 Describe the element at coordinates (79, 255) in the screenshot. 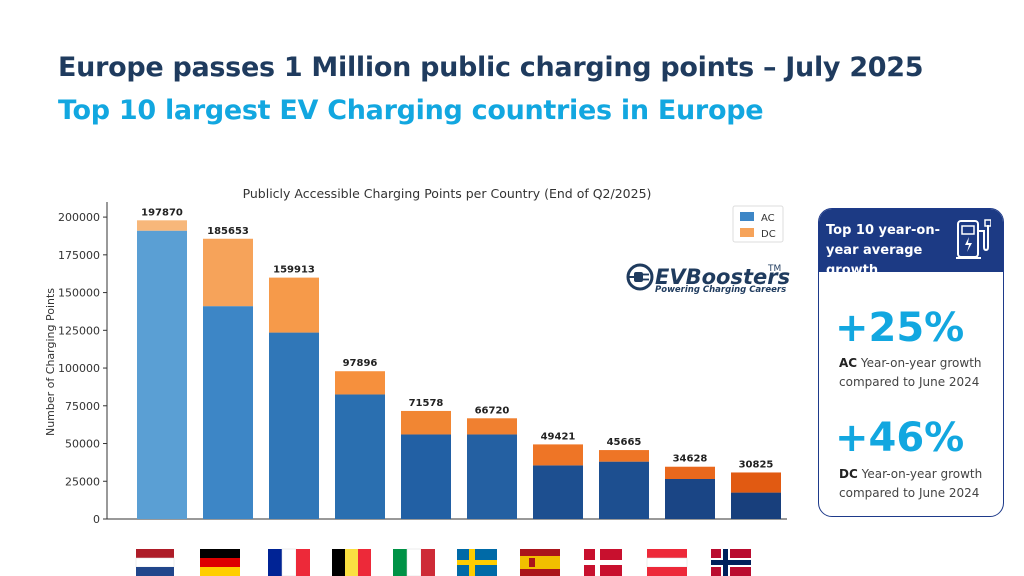

I see `y-tick-label: 175000` at that location.